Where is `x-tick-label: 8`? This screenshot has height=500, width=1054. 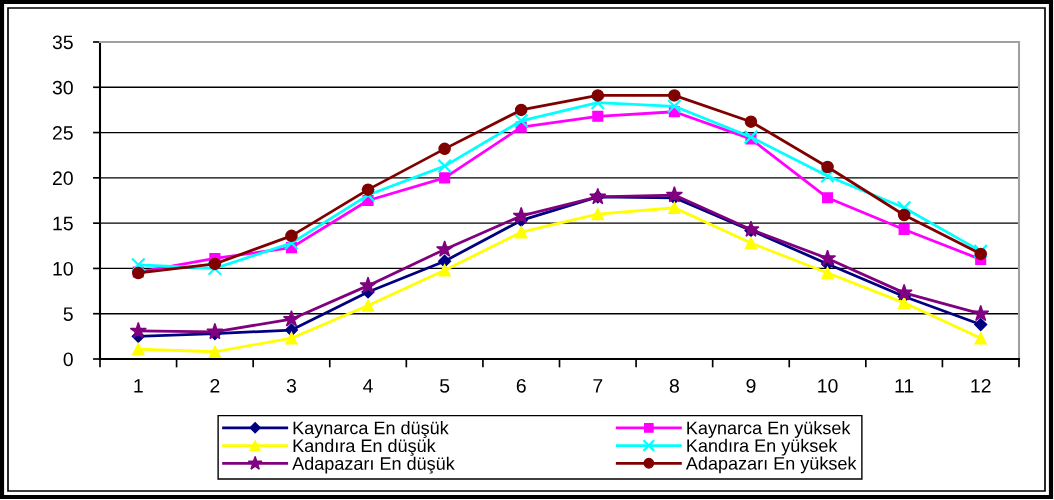 x-tick-label: 8 is located at coordinates (674, 385).